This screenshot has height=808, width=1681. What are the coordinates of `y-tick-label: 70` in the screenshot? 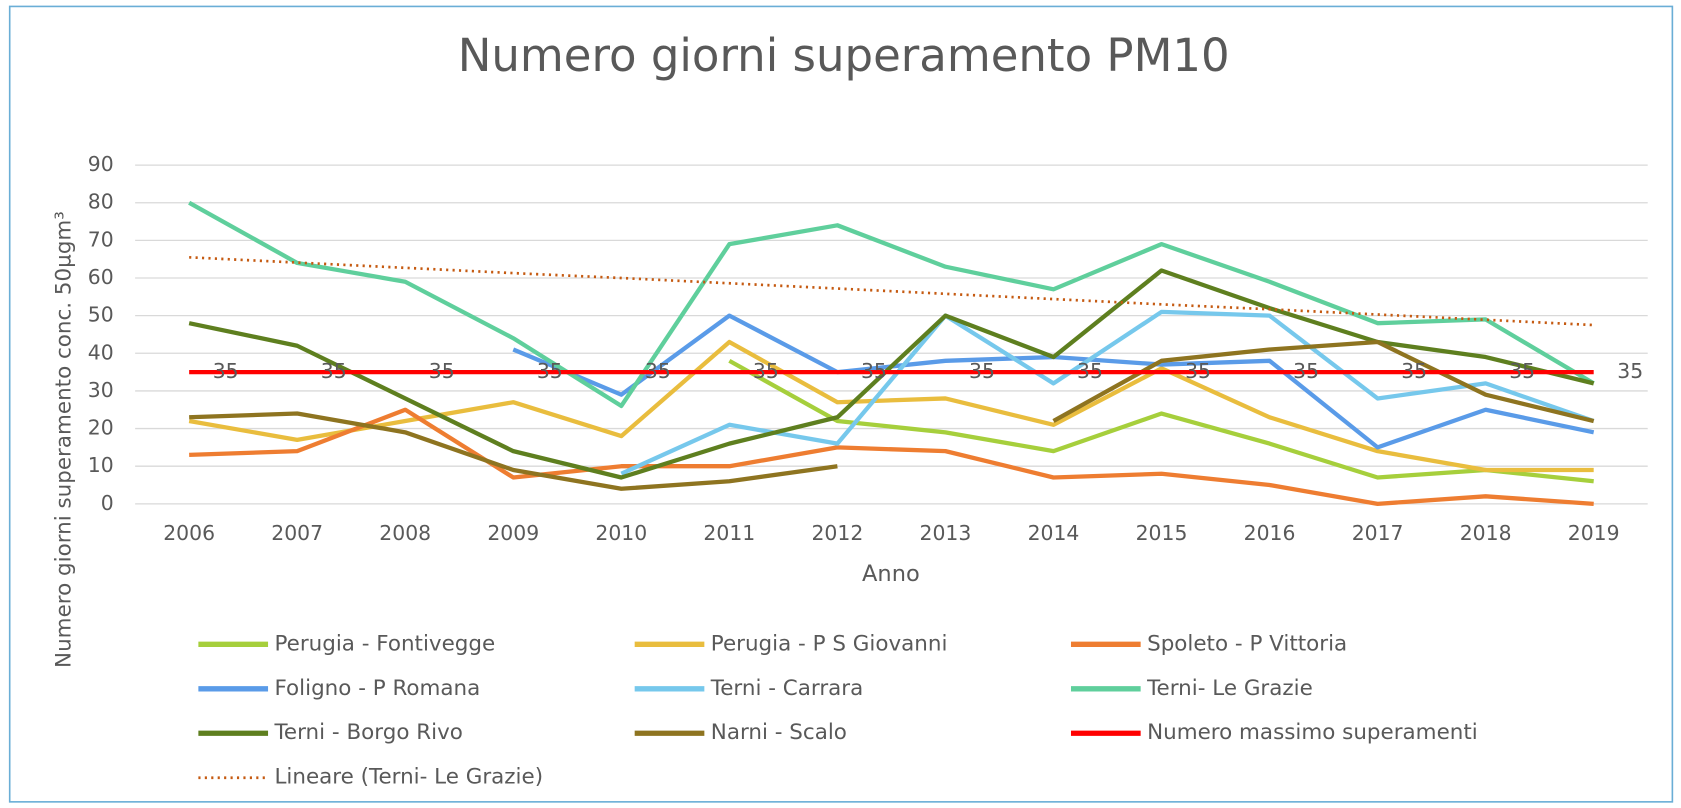 It's located at (101, 239).